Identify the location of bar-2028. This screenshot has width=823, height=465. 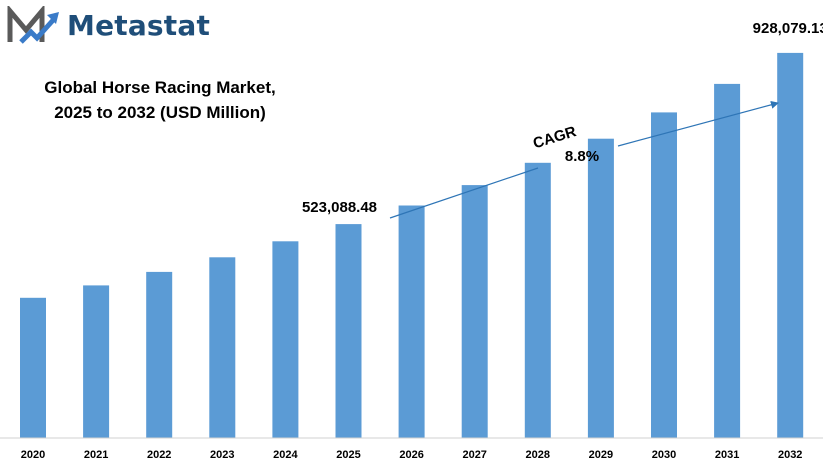
(537, 300).